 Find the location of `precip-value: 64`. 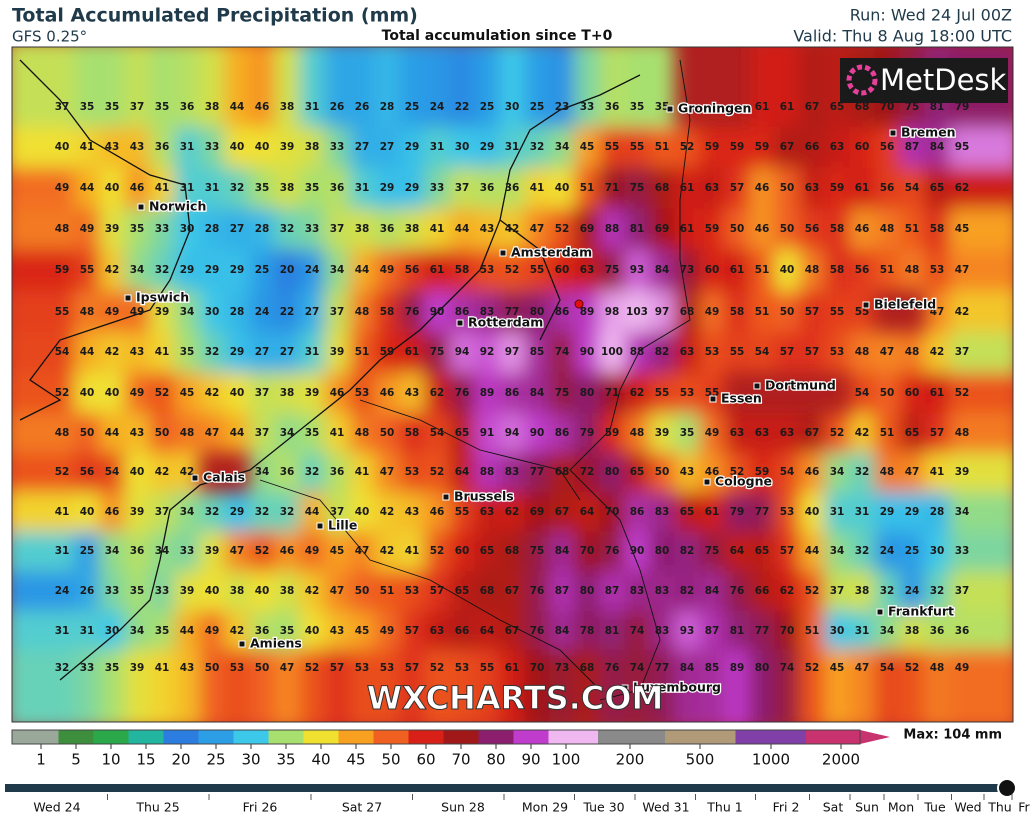

precip-value: 64 is located at coordinates (587, 512).